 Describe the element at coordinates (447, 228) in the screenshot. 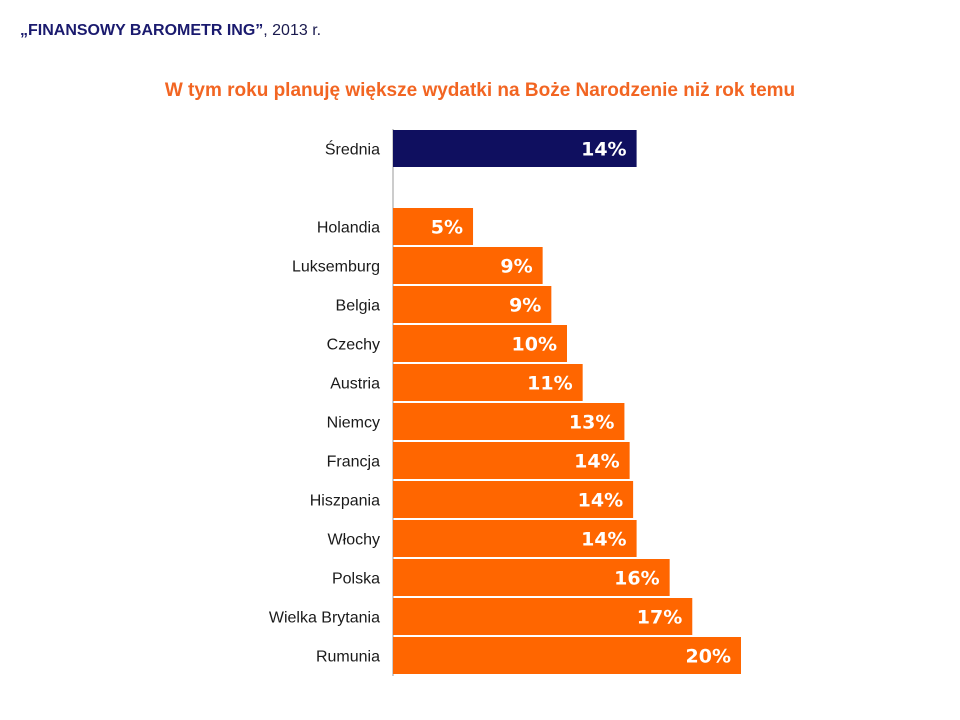

I see `value-label-holandia: 5%` at that location.